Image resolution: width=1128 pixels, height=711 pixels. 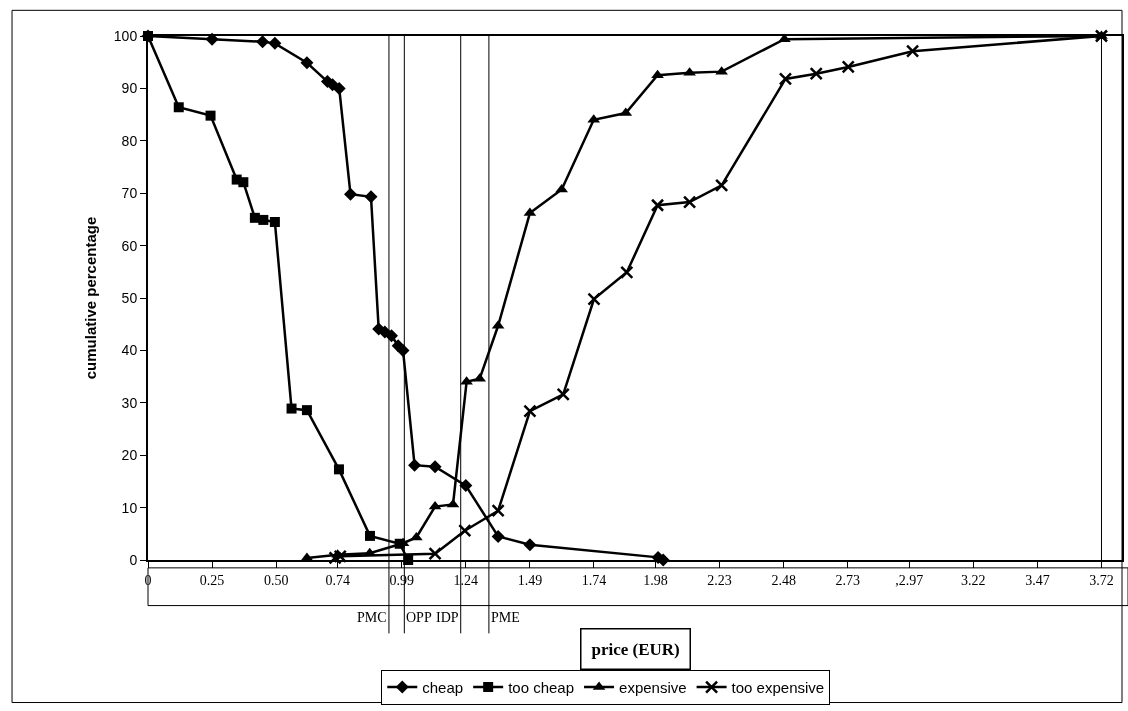 I want to click on y-tick-label: 90, so click(x=129, y=88).